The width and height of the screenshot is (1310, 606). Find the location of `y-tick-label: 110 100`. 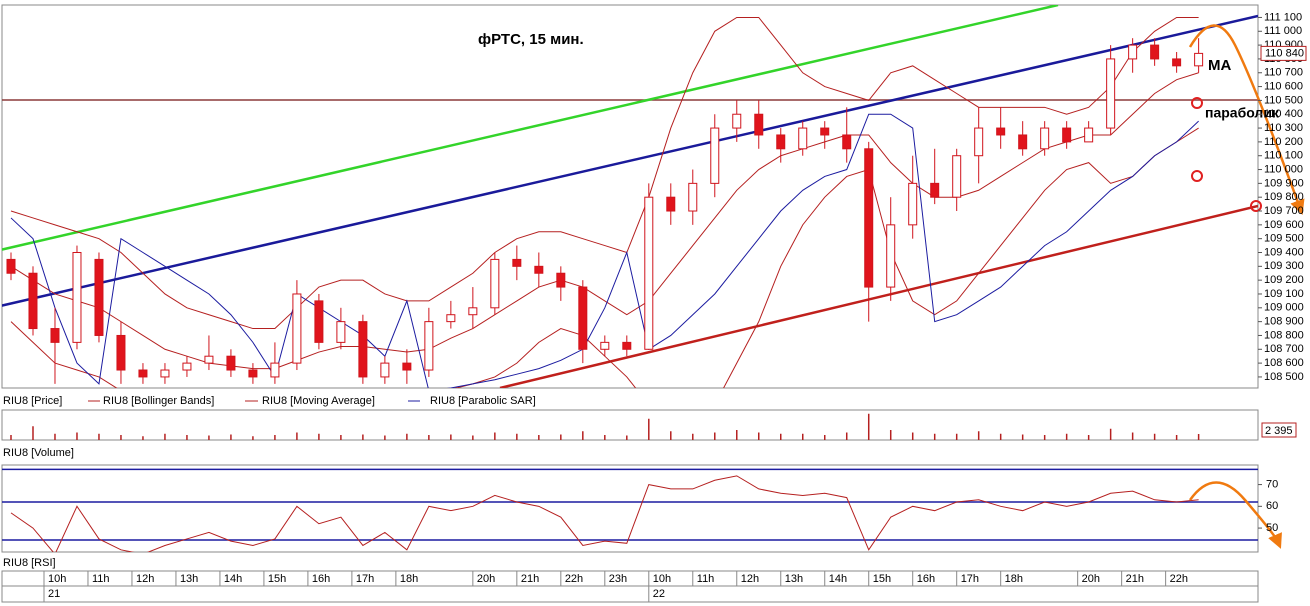

y-tick-label: 110 100 is located at coordinates (1283, 156).